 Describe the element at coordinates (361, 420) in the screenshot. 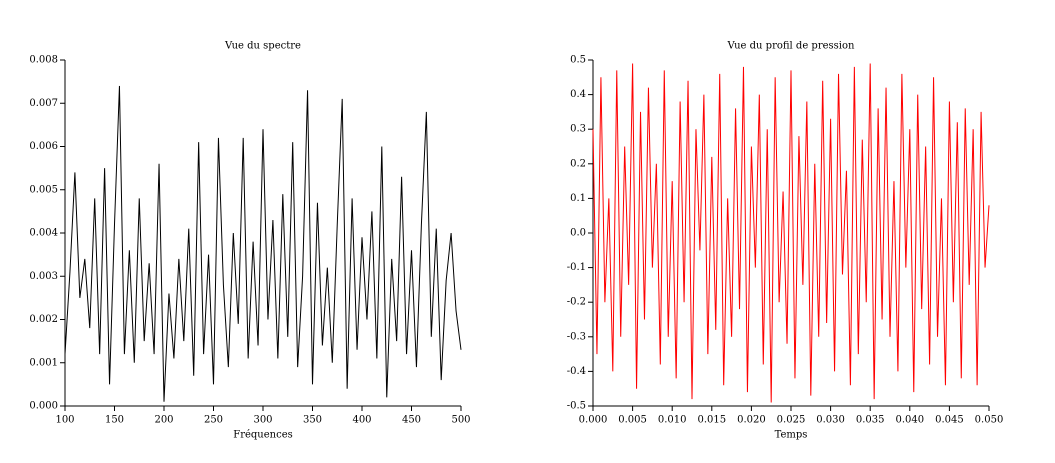

I see `x-tick-label: 400` at that location.